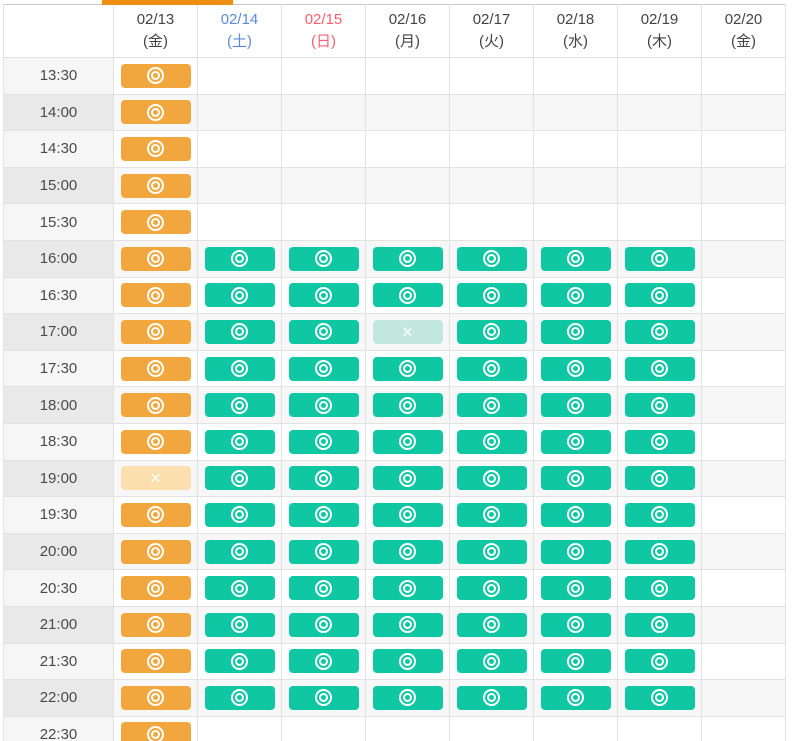 The image size is (794, 741). Describe the element at coordinates (155, 478) in the screenshot. I see `slot-cell: ×` at that location.